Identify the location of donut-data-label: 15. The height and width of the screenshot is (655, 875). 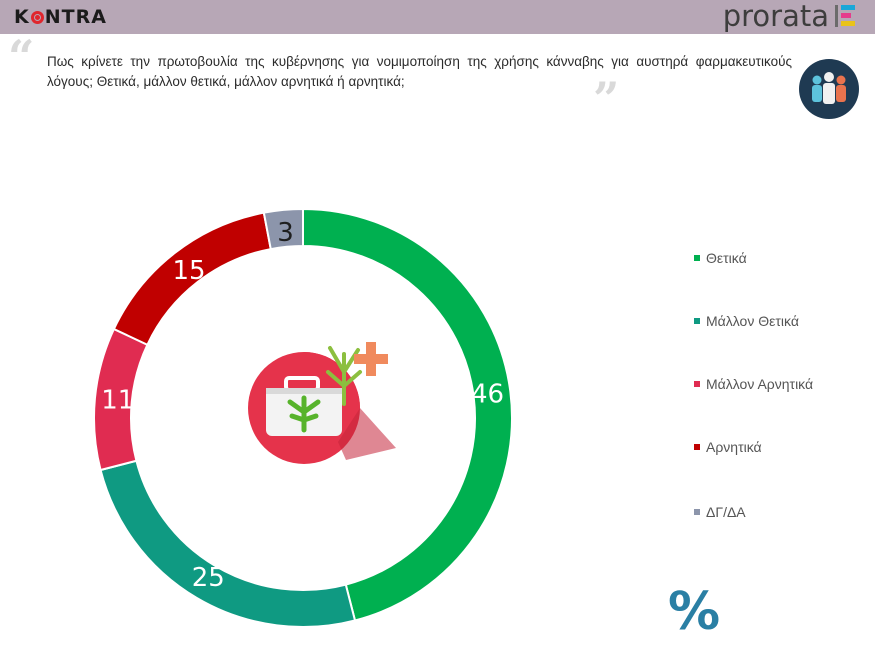
(188, 271).